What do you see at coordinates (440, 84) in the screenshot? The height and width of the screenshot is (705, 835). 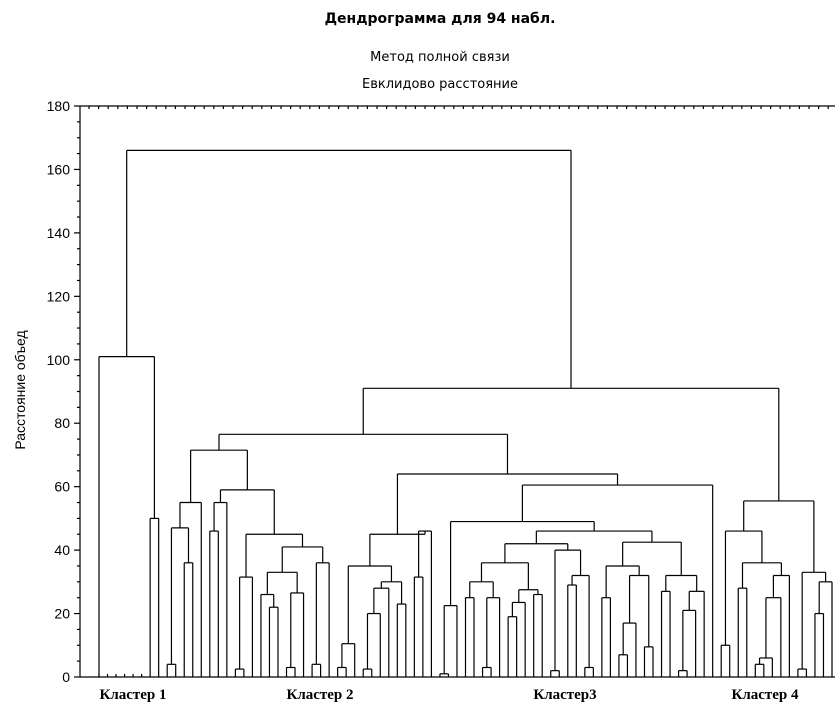 I see `chart-subtitle-distance: Евклидово расстояние` at bounding box center [440, 84].